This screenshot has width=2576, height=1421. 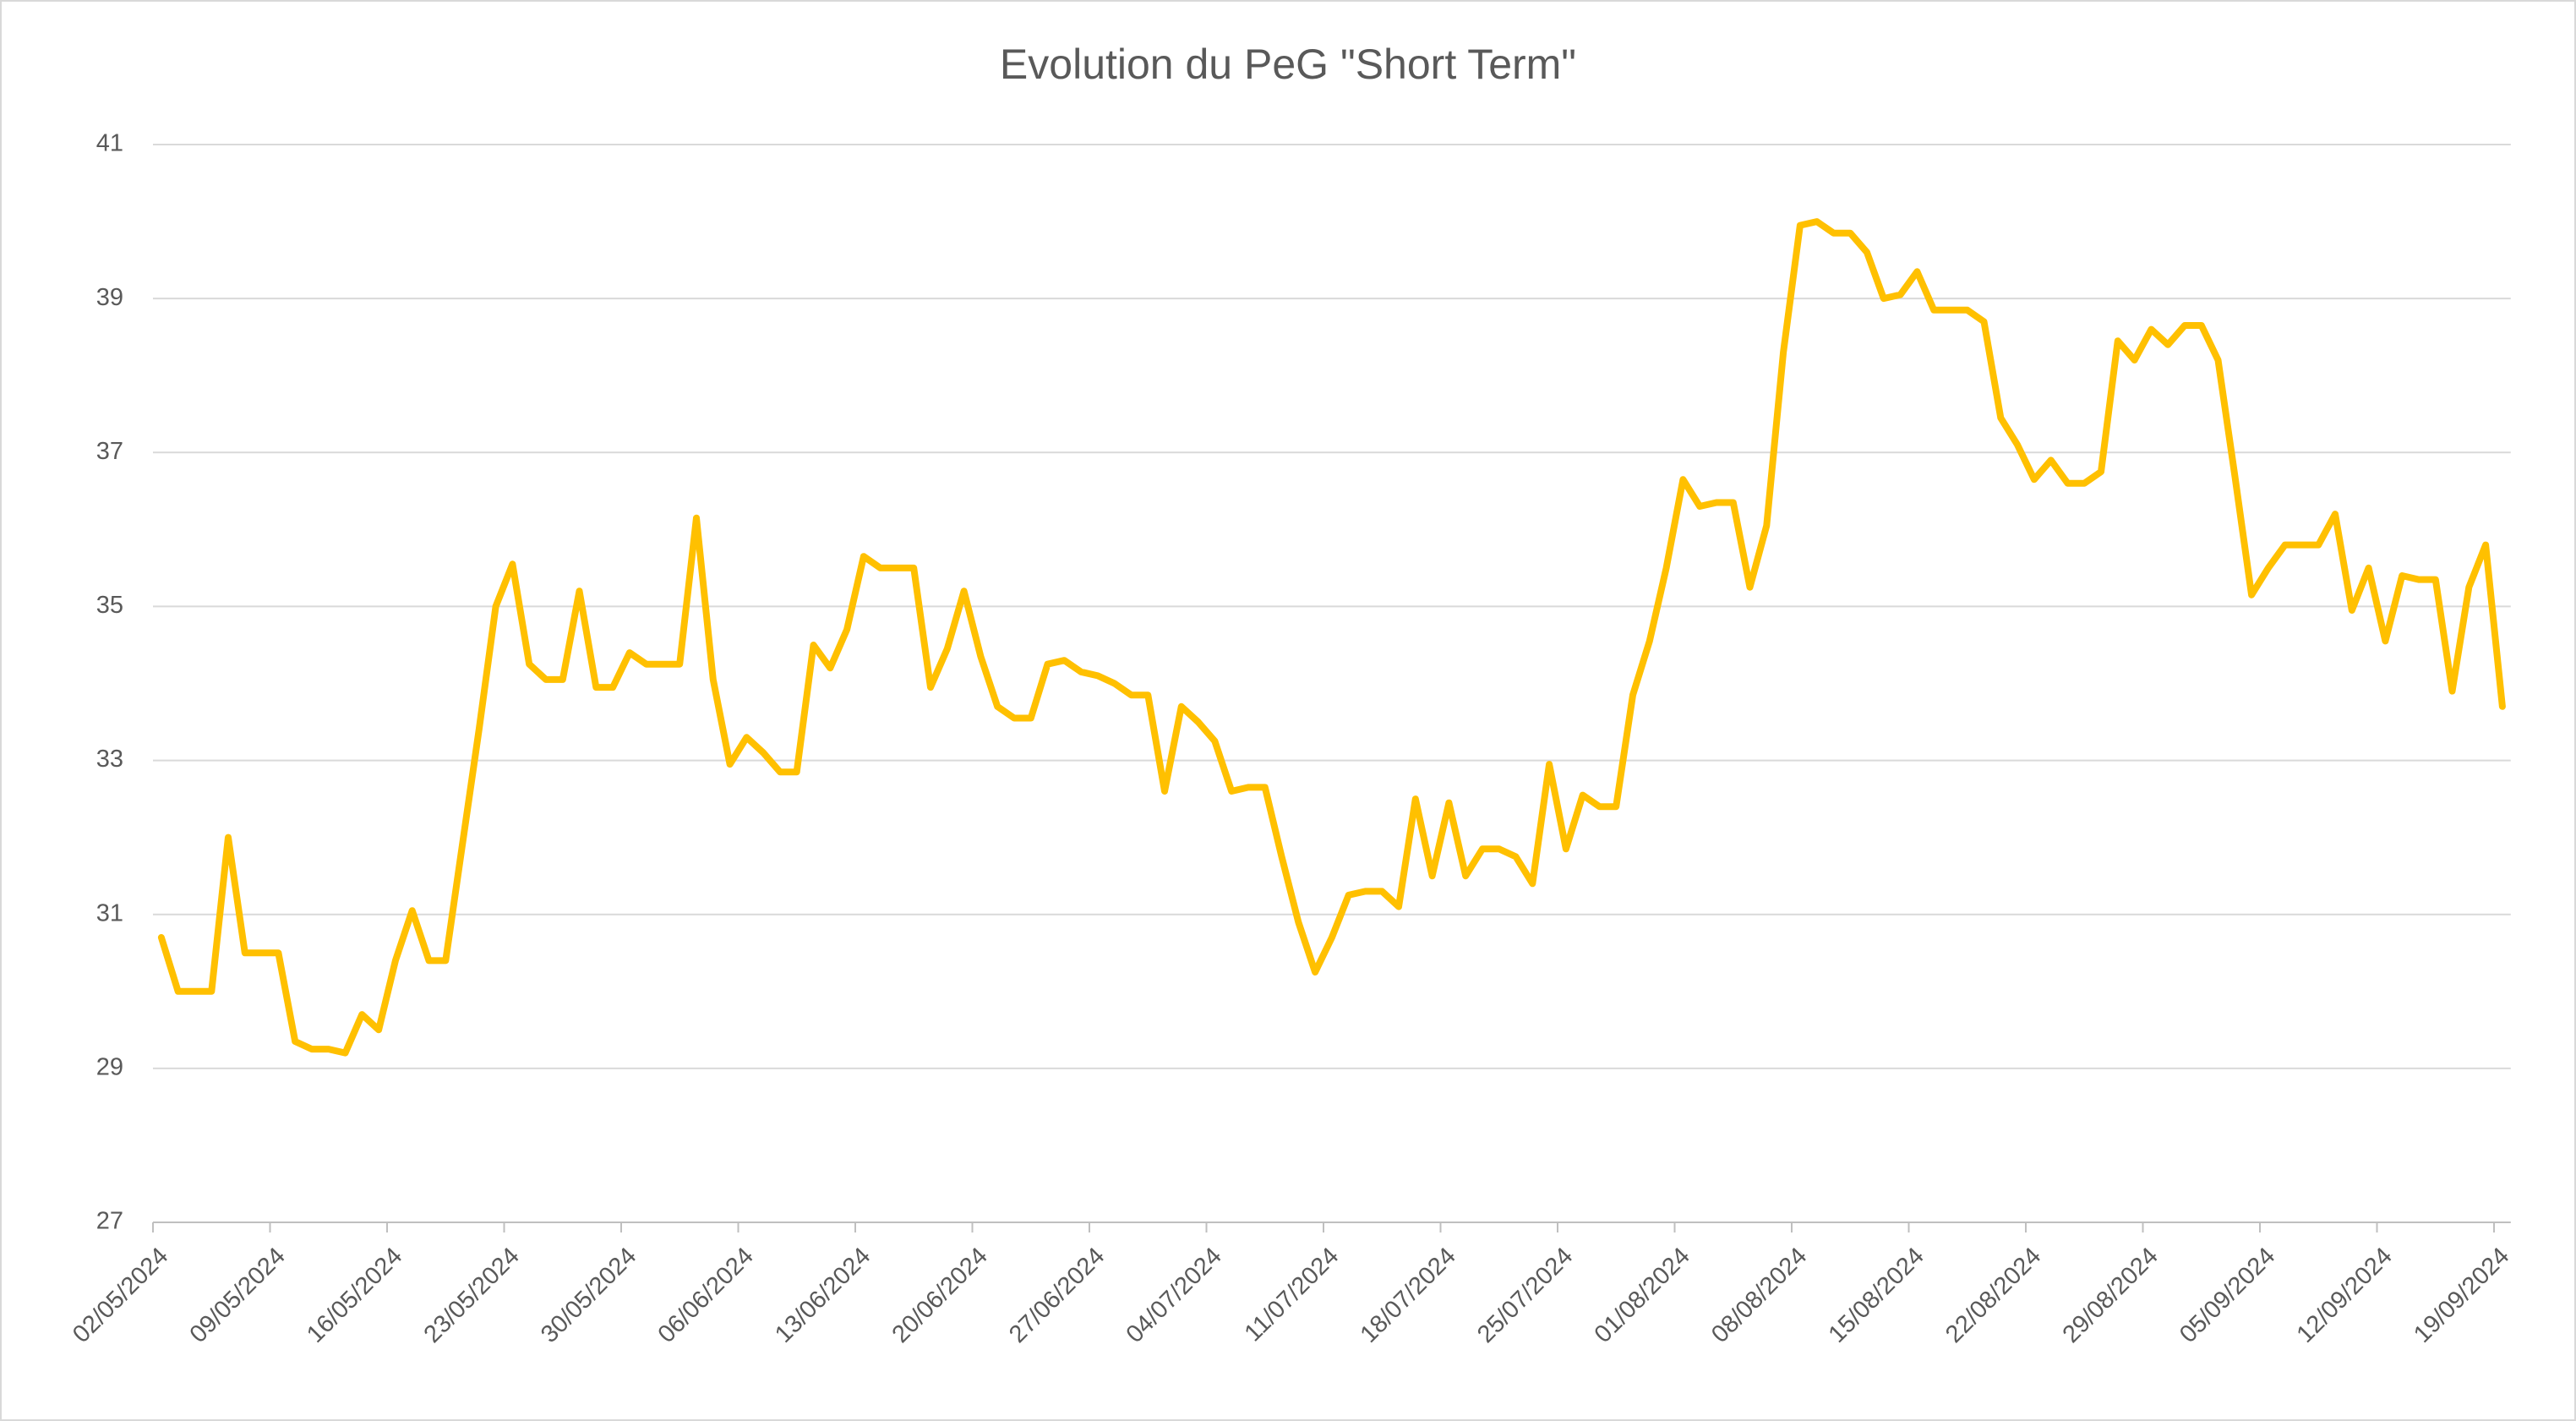 I want to click on y-tick-label: 33, so click(x=110, y=759).